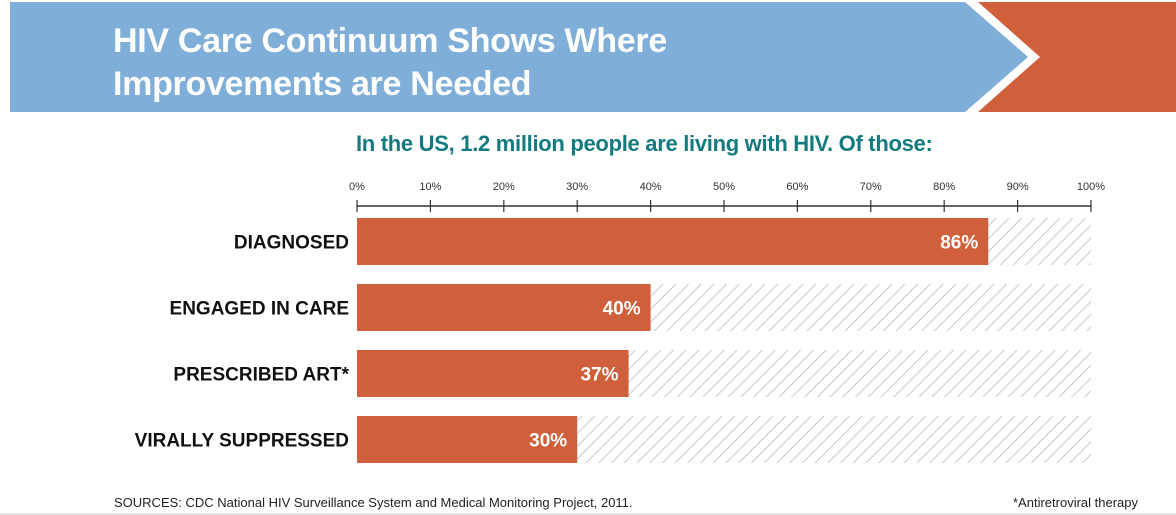  Describe the element at coordinates (588, 514) in the screenshot. I see `bottom-divider` at that location.